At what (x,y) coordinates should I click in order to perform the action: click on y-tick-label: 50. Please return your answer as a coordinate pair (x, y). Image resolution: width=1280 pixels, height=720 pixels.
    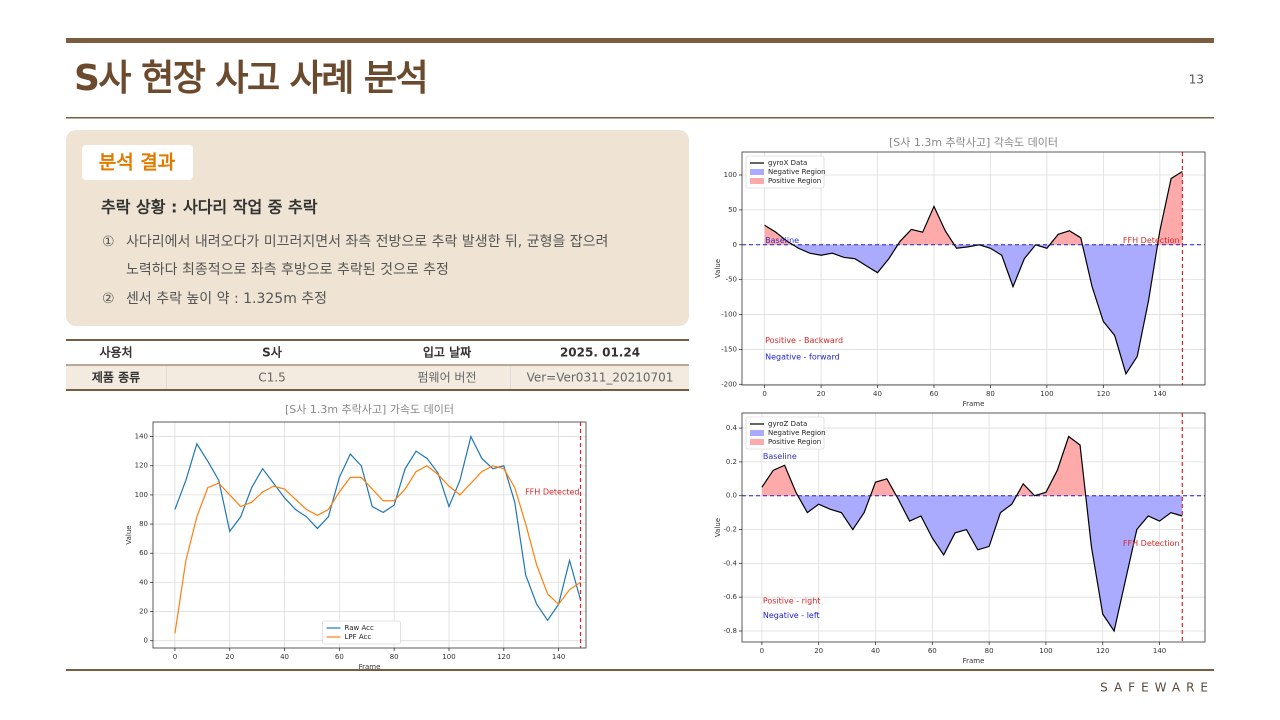
    Looking at the image, I should click on (732, 210).